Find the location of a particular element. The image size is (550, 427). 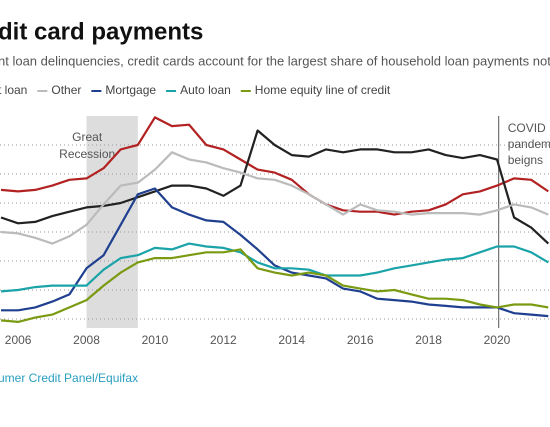

legend-label: Mortgage is located at coordinates (130, 90).